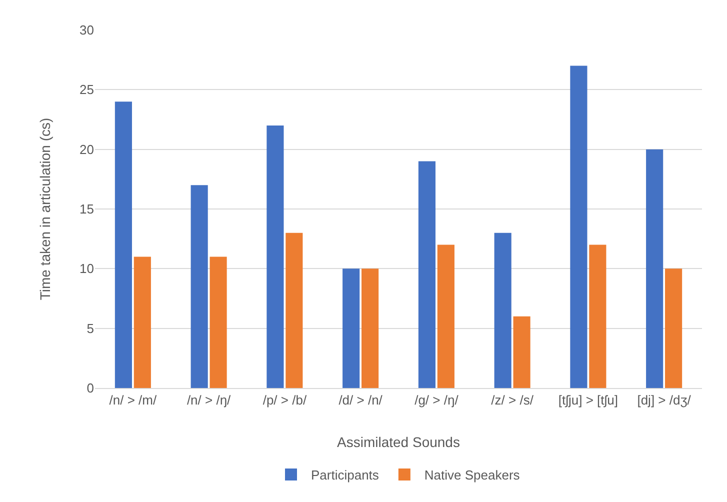 Image resolution: width=727 pixels, height=502 pixels. What do you see at coordinates (398, 442) in the screenshot?
I see `x-axis-title: Assimilated Sounds` at bounding box center [398, 442].